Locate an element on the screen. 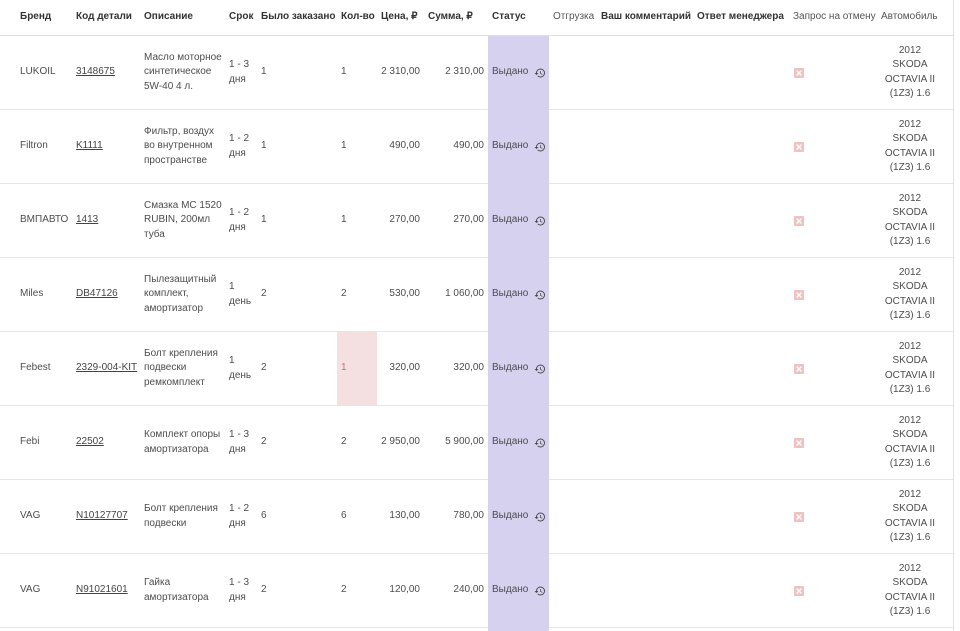  description-cell: Масло моторное синтетическое 5W-40 4 л. is located at coordinates (182, 73).